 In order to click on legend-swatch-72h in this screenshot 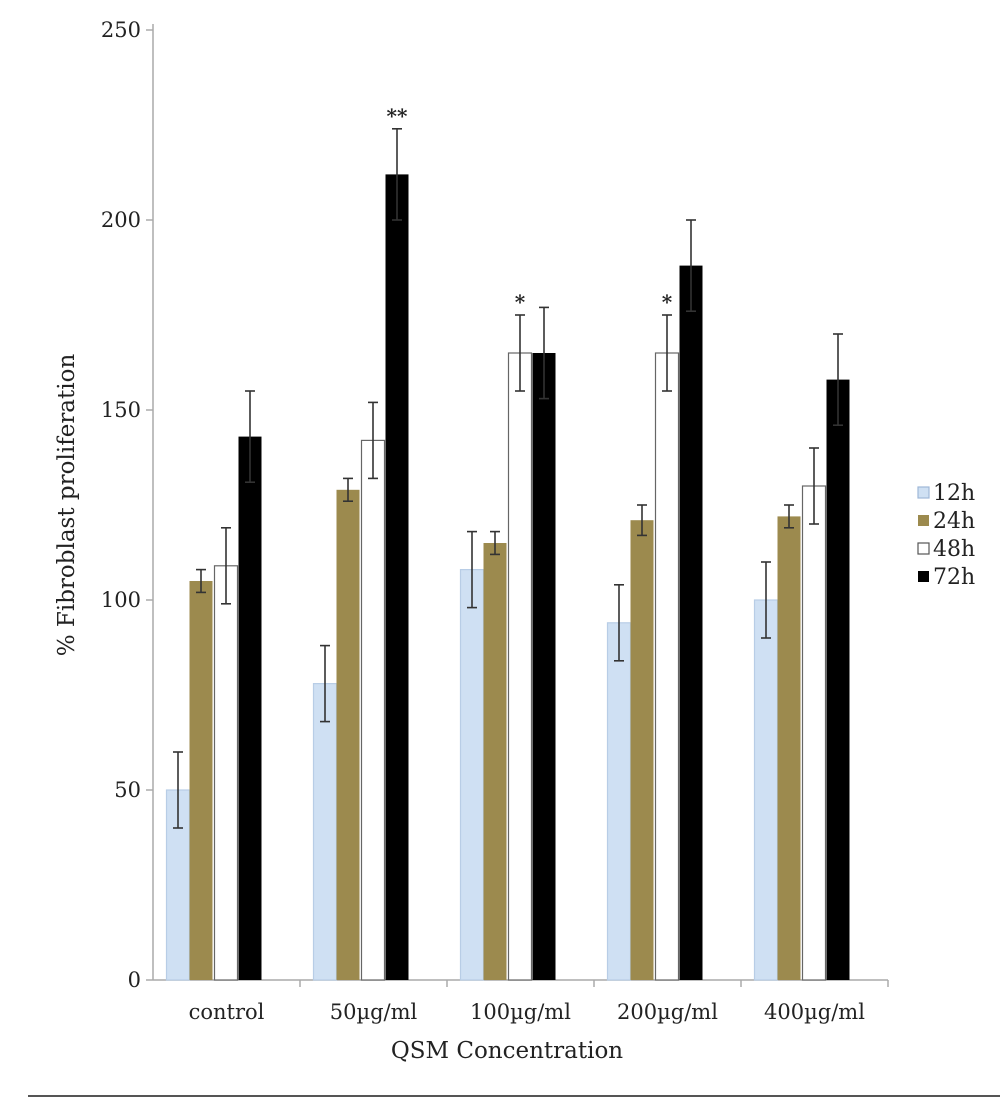, I will do `click(923, 576)`.